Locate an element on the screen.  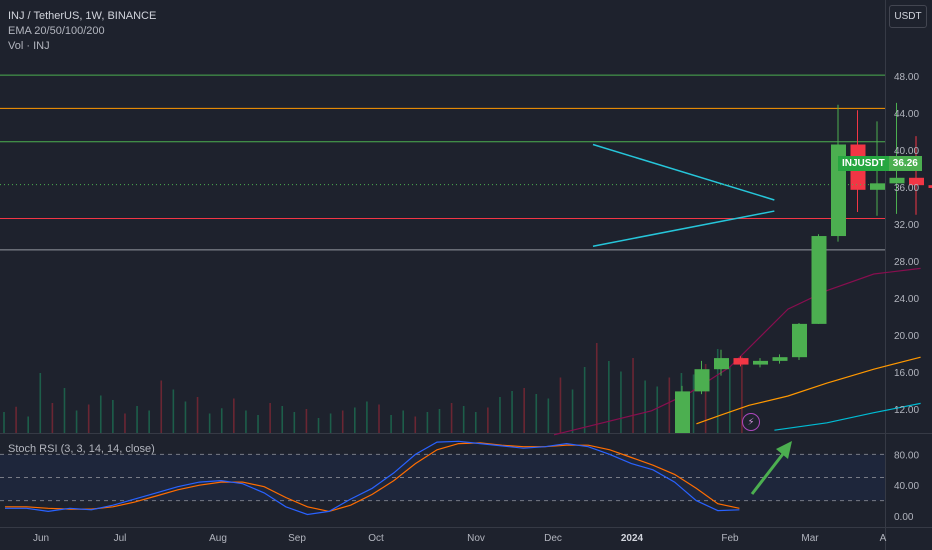
price-axis-label-9: 12.00 is located at coordinates (906, 410).